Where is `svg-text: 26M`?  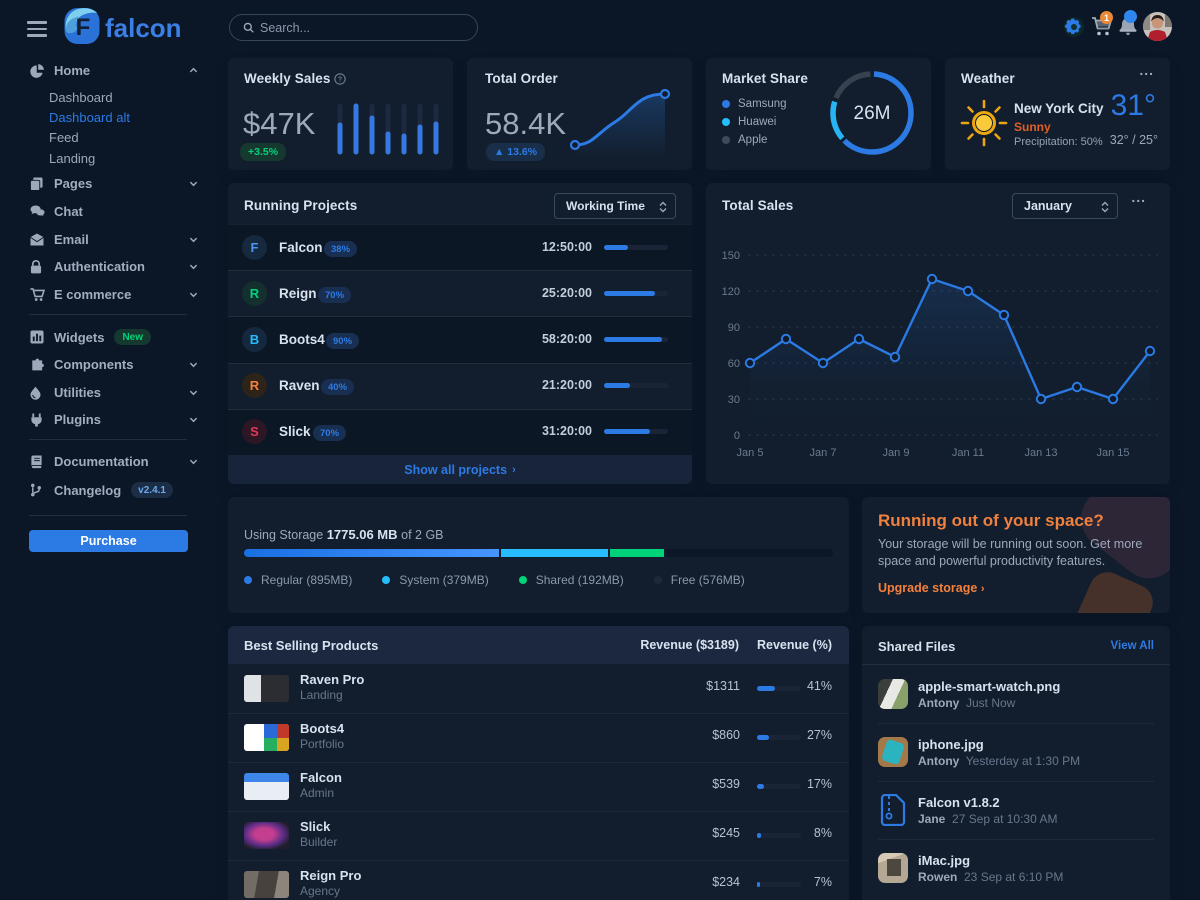
svg-text: 26M is located at coordinates (872, 113).